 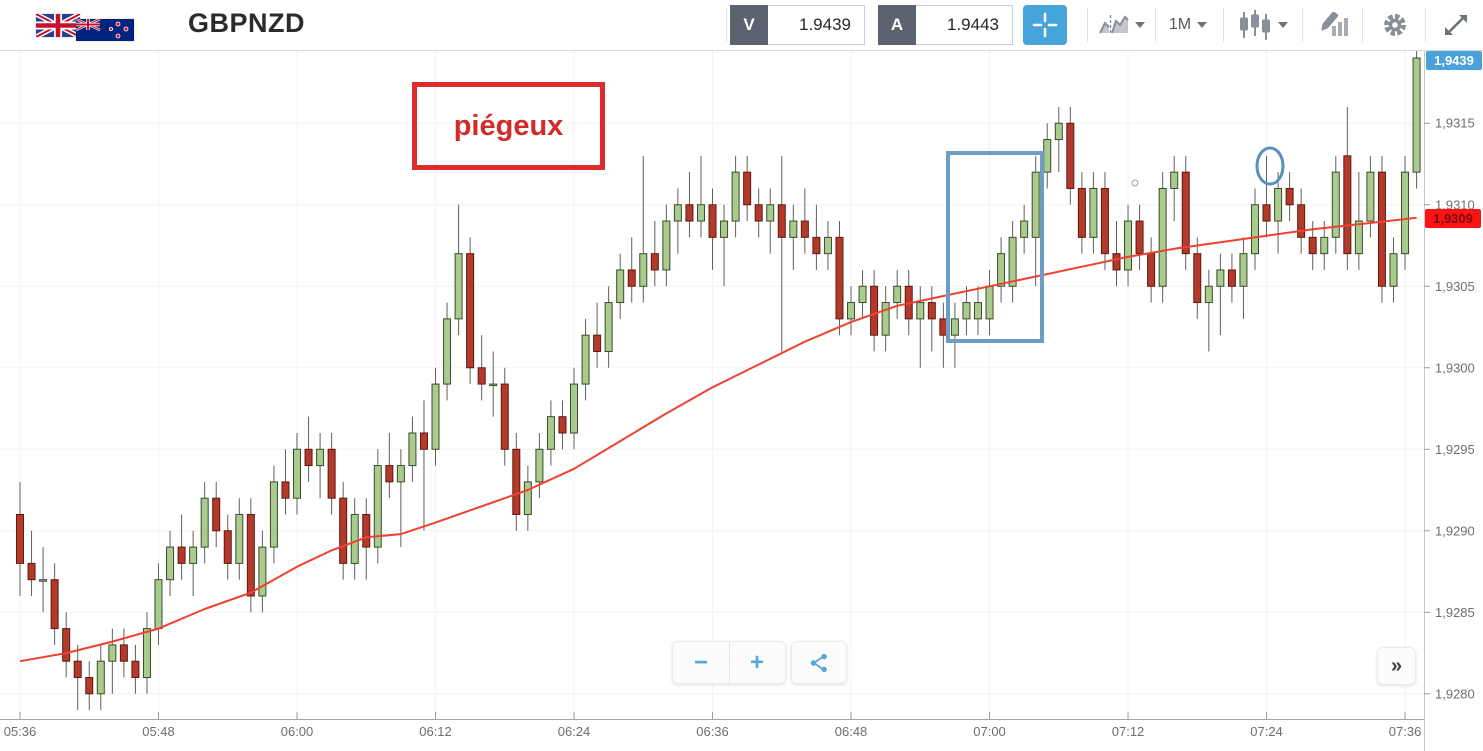 I want to click on share-icon, so click(x=818, y=662).